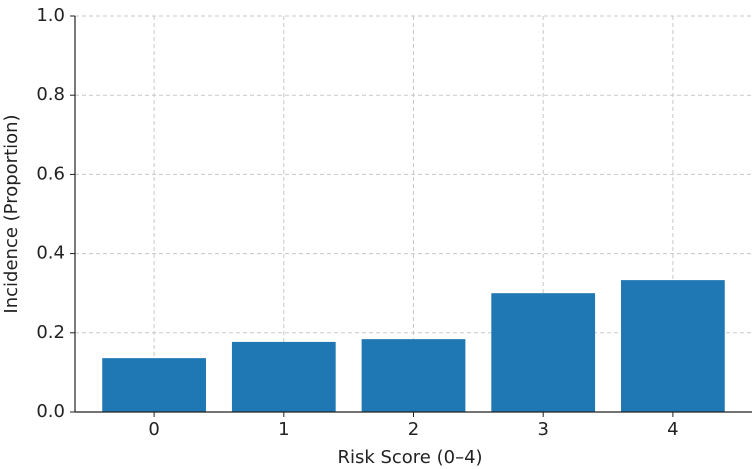 The width and height of the screenshot is (753, 469). Describe the element at coordinates (50, 253) in the screenshot. I see `y-tick-label: 0.4` at that location.